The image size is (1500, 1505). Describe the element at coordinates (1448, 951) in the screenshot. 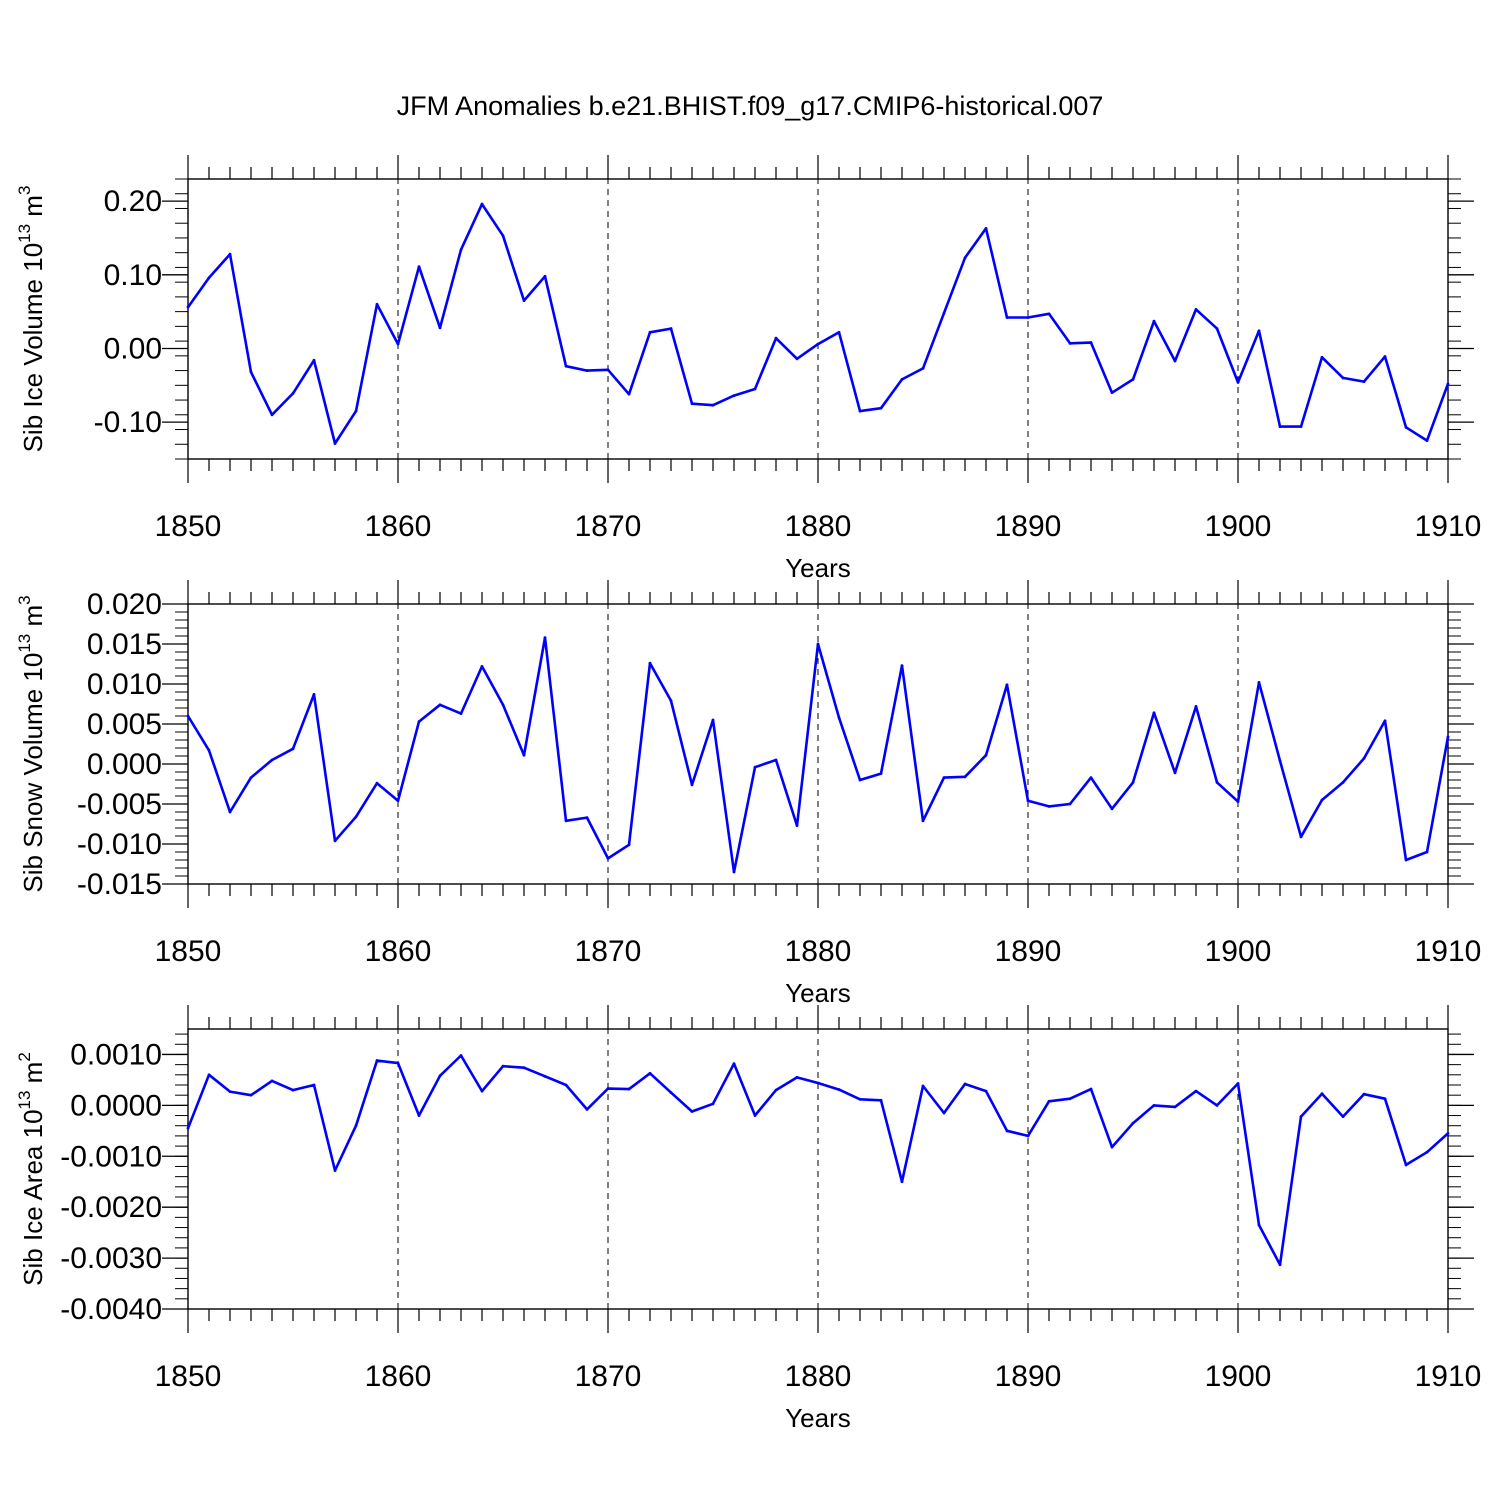

I see `x-tick-label: 1910` at that location.